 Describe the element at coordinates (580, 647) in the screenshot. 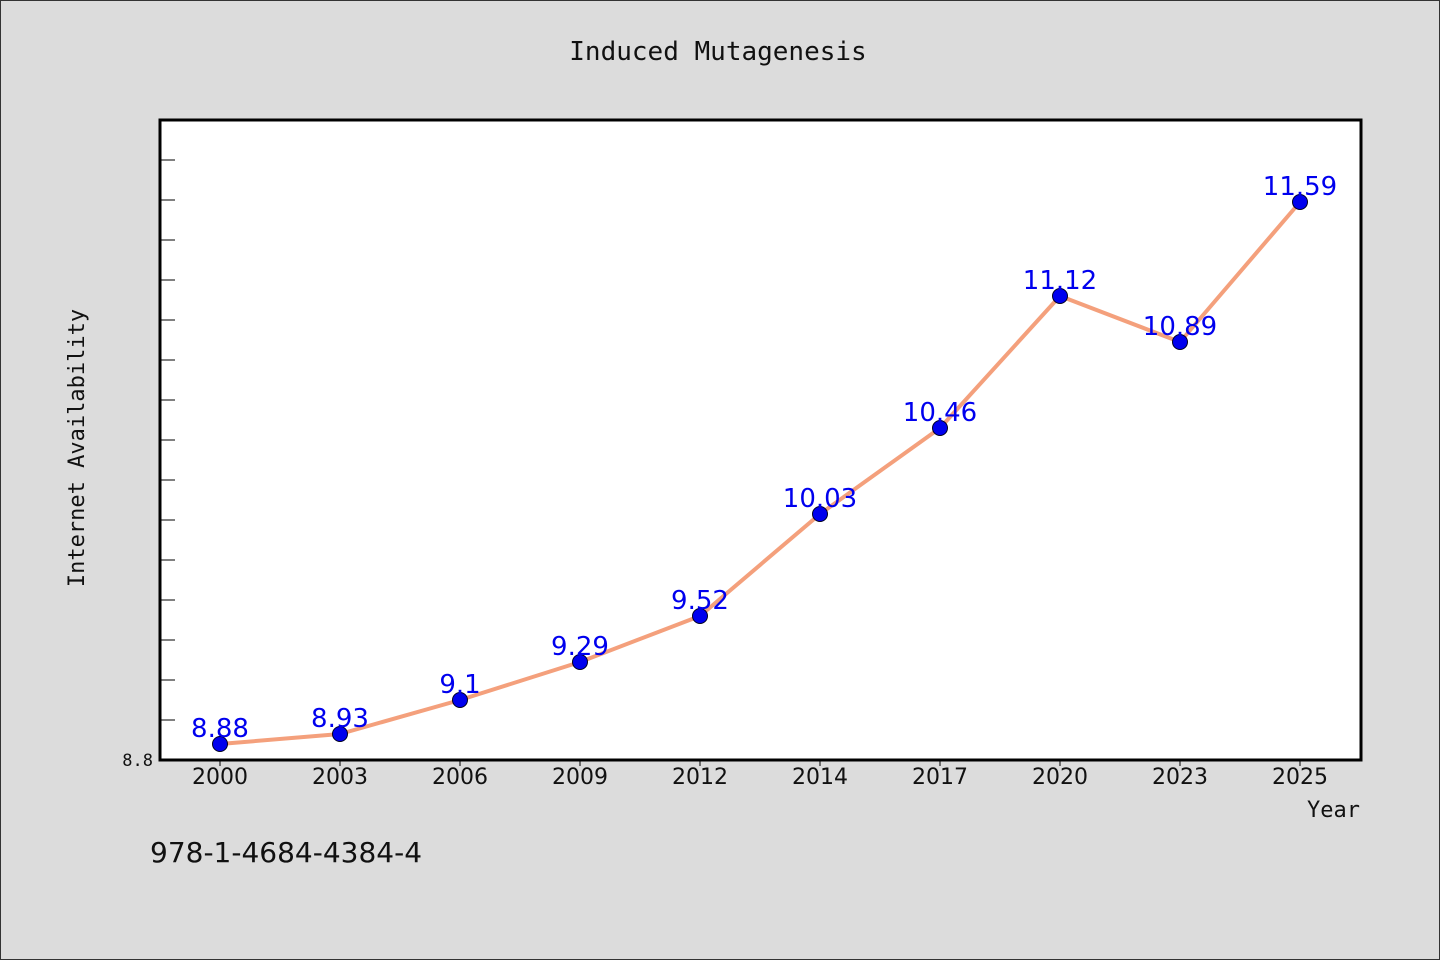

I see `data-label: 9.29` at that location.